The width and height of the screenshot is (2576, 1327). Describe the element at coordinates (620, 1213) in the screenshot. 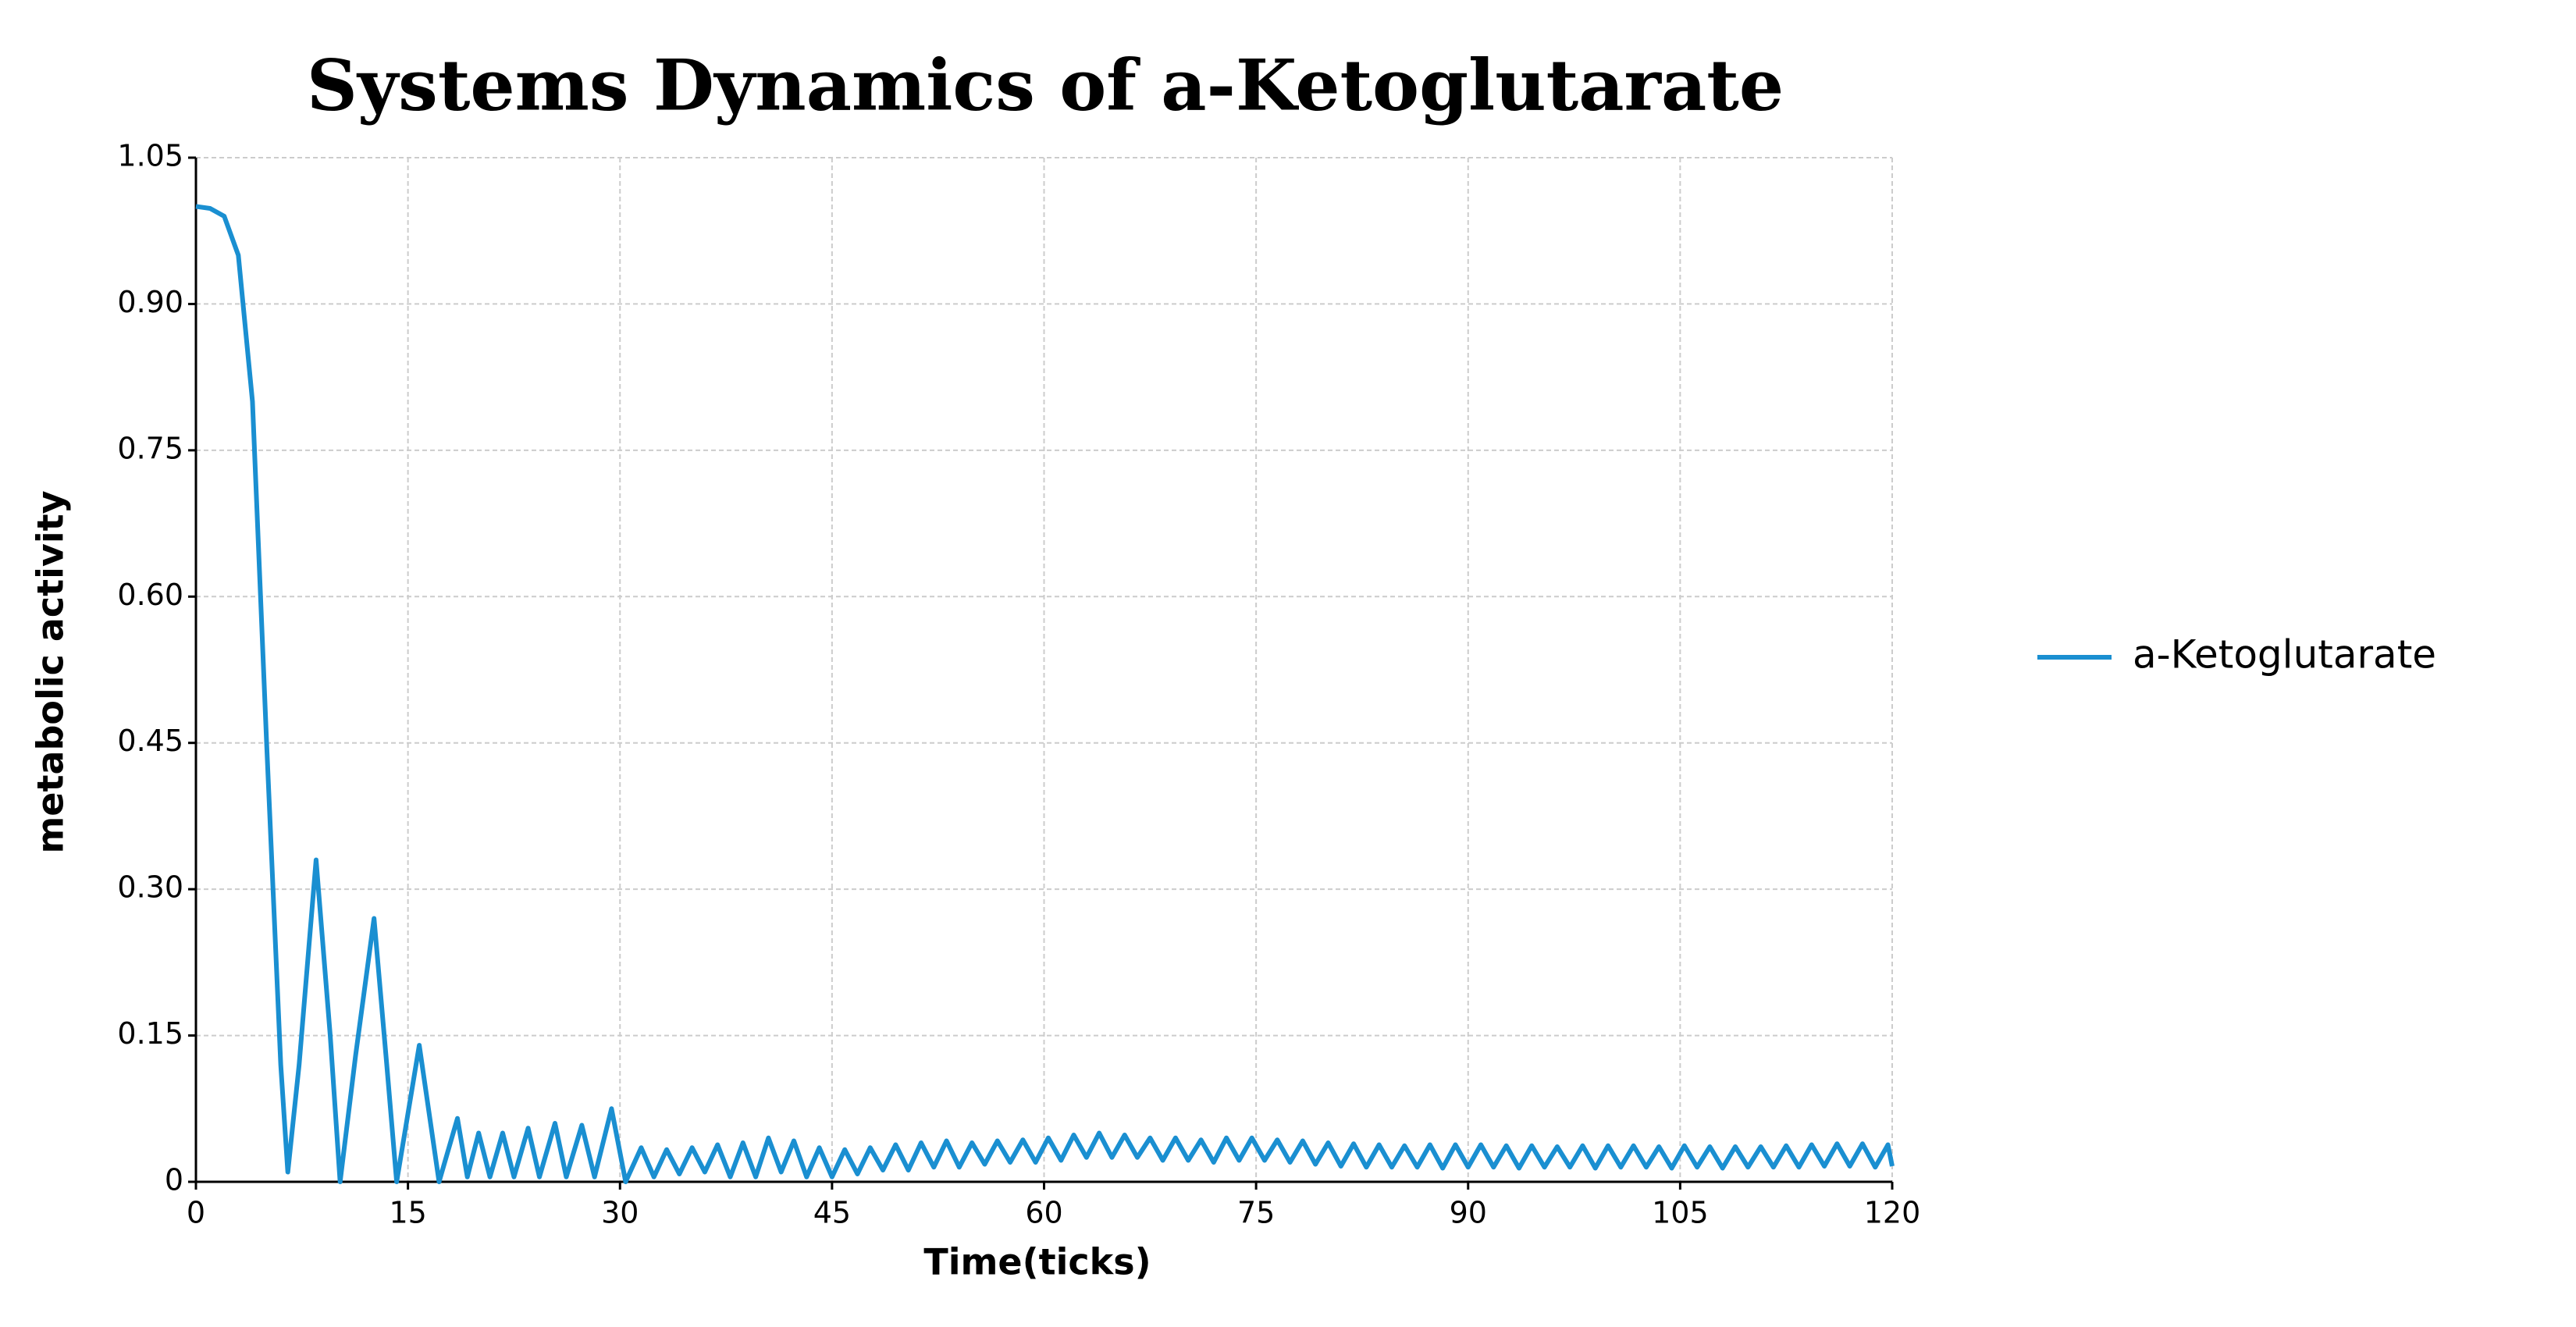

I see `x-tick-label: 30` at that location.